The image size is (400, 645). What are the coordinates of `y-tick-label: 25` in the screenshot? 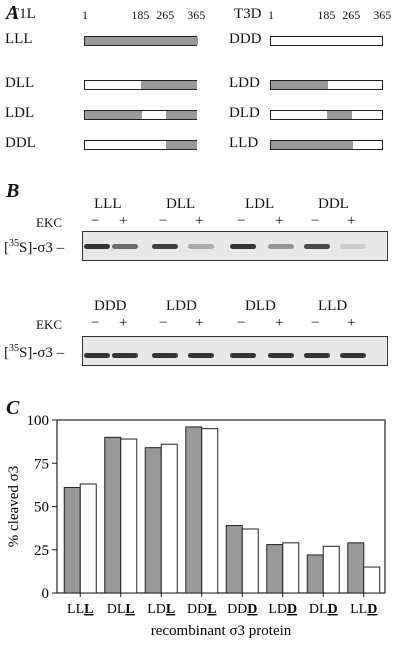 It's located at (41, 551).